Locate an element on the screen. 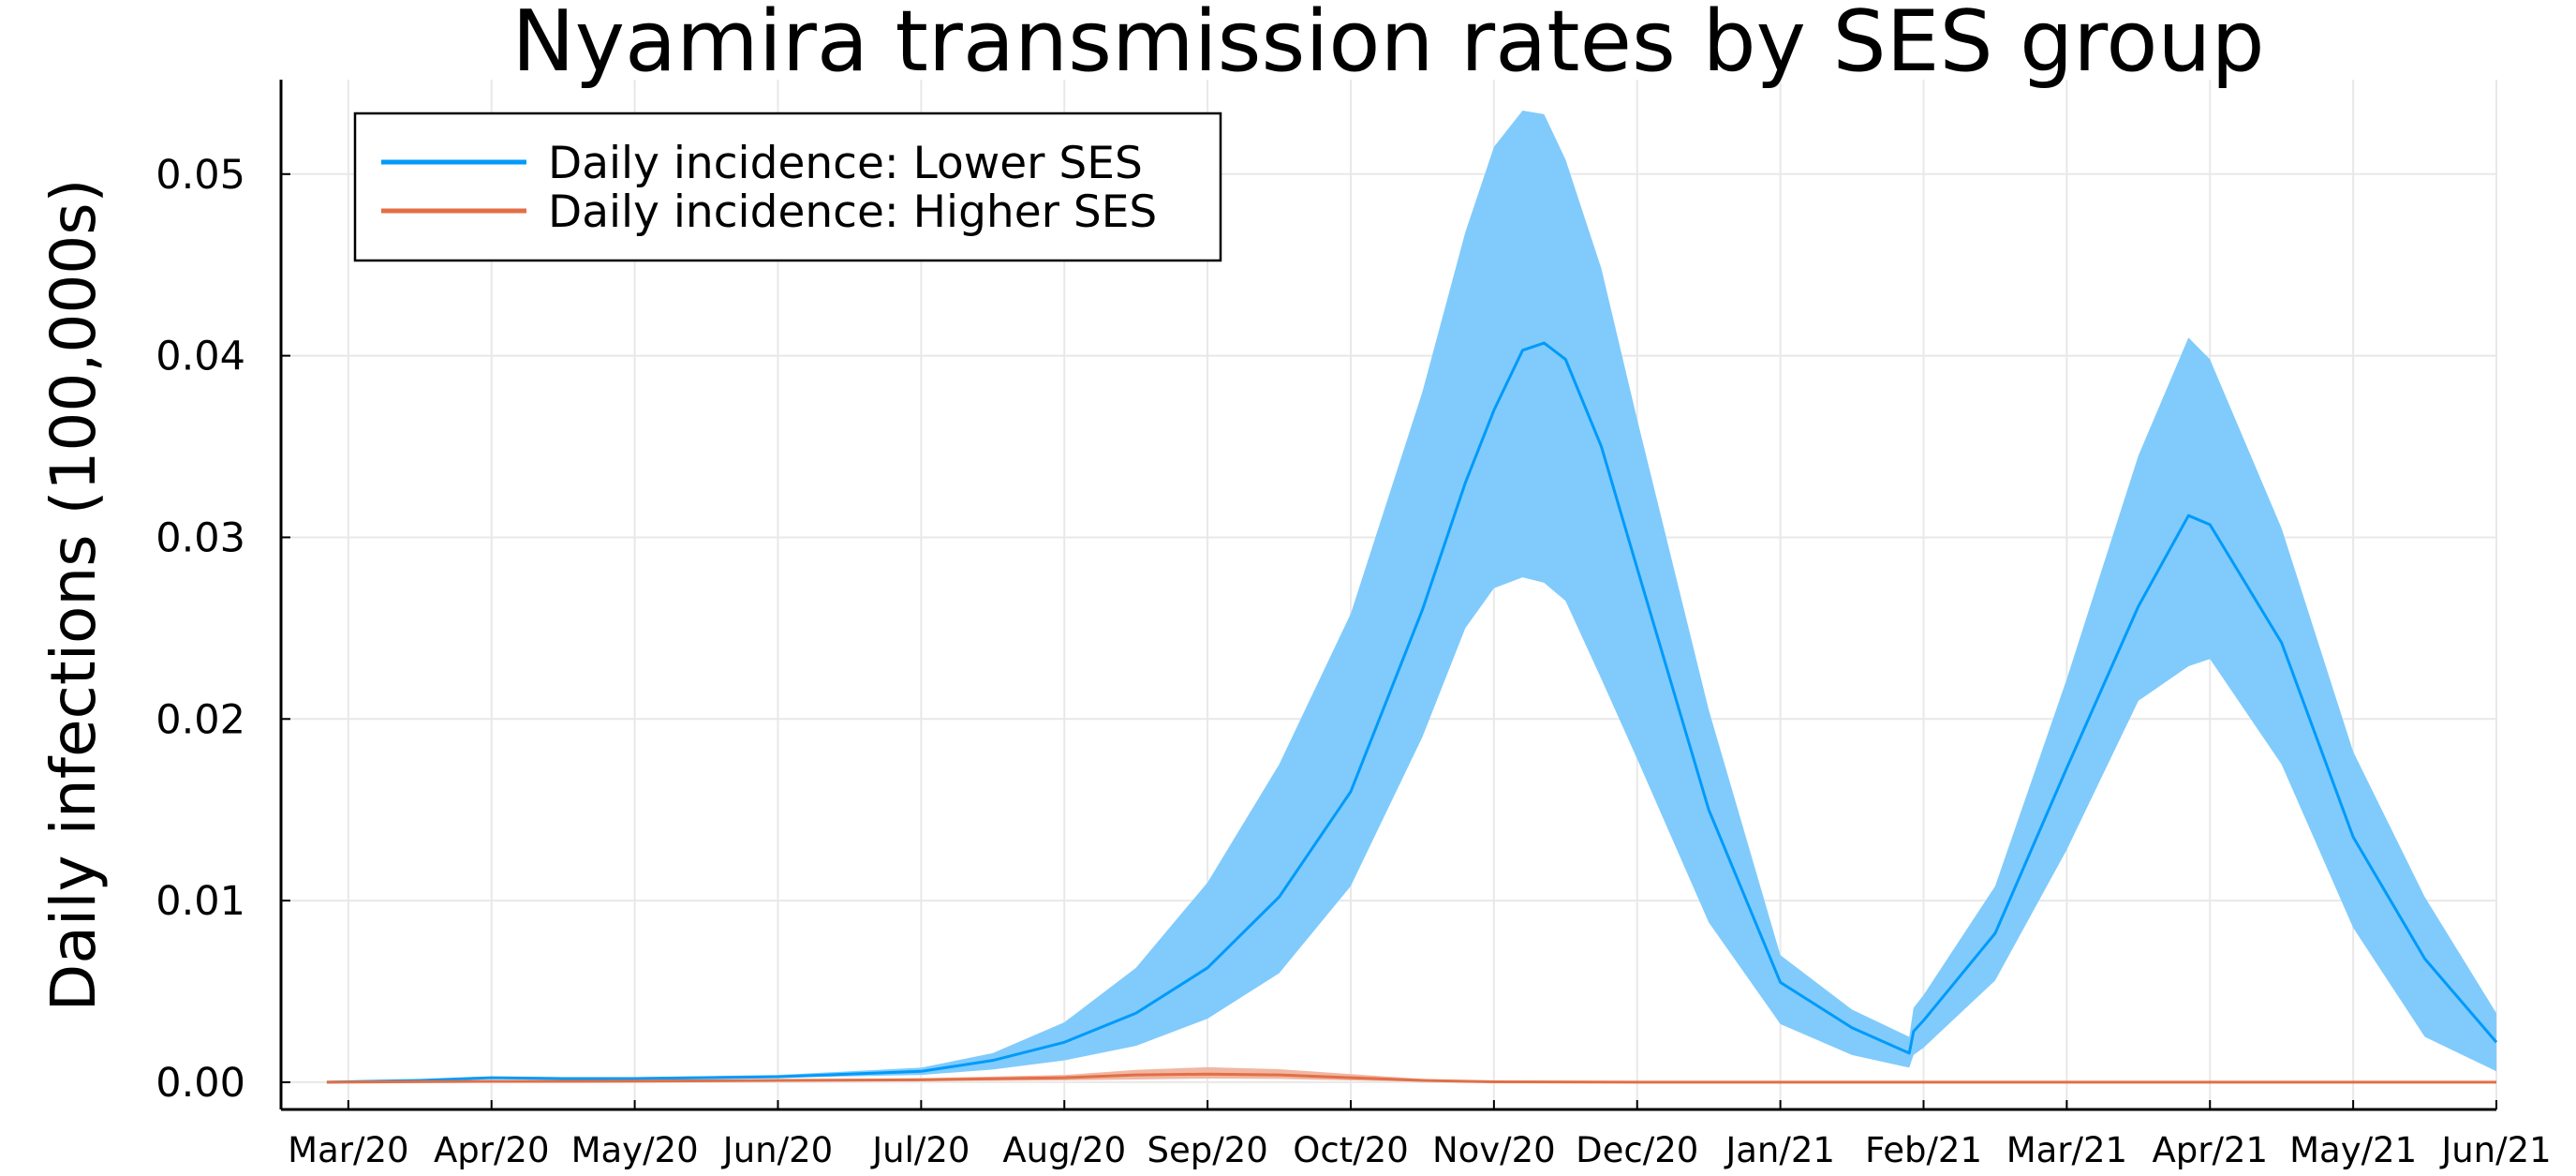 This screenshot has height=1176, width=2576. x-tick-label: May/20 is located at coordinates (635, 1150).